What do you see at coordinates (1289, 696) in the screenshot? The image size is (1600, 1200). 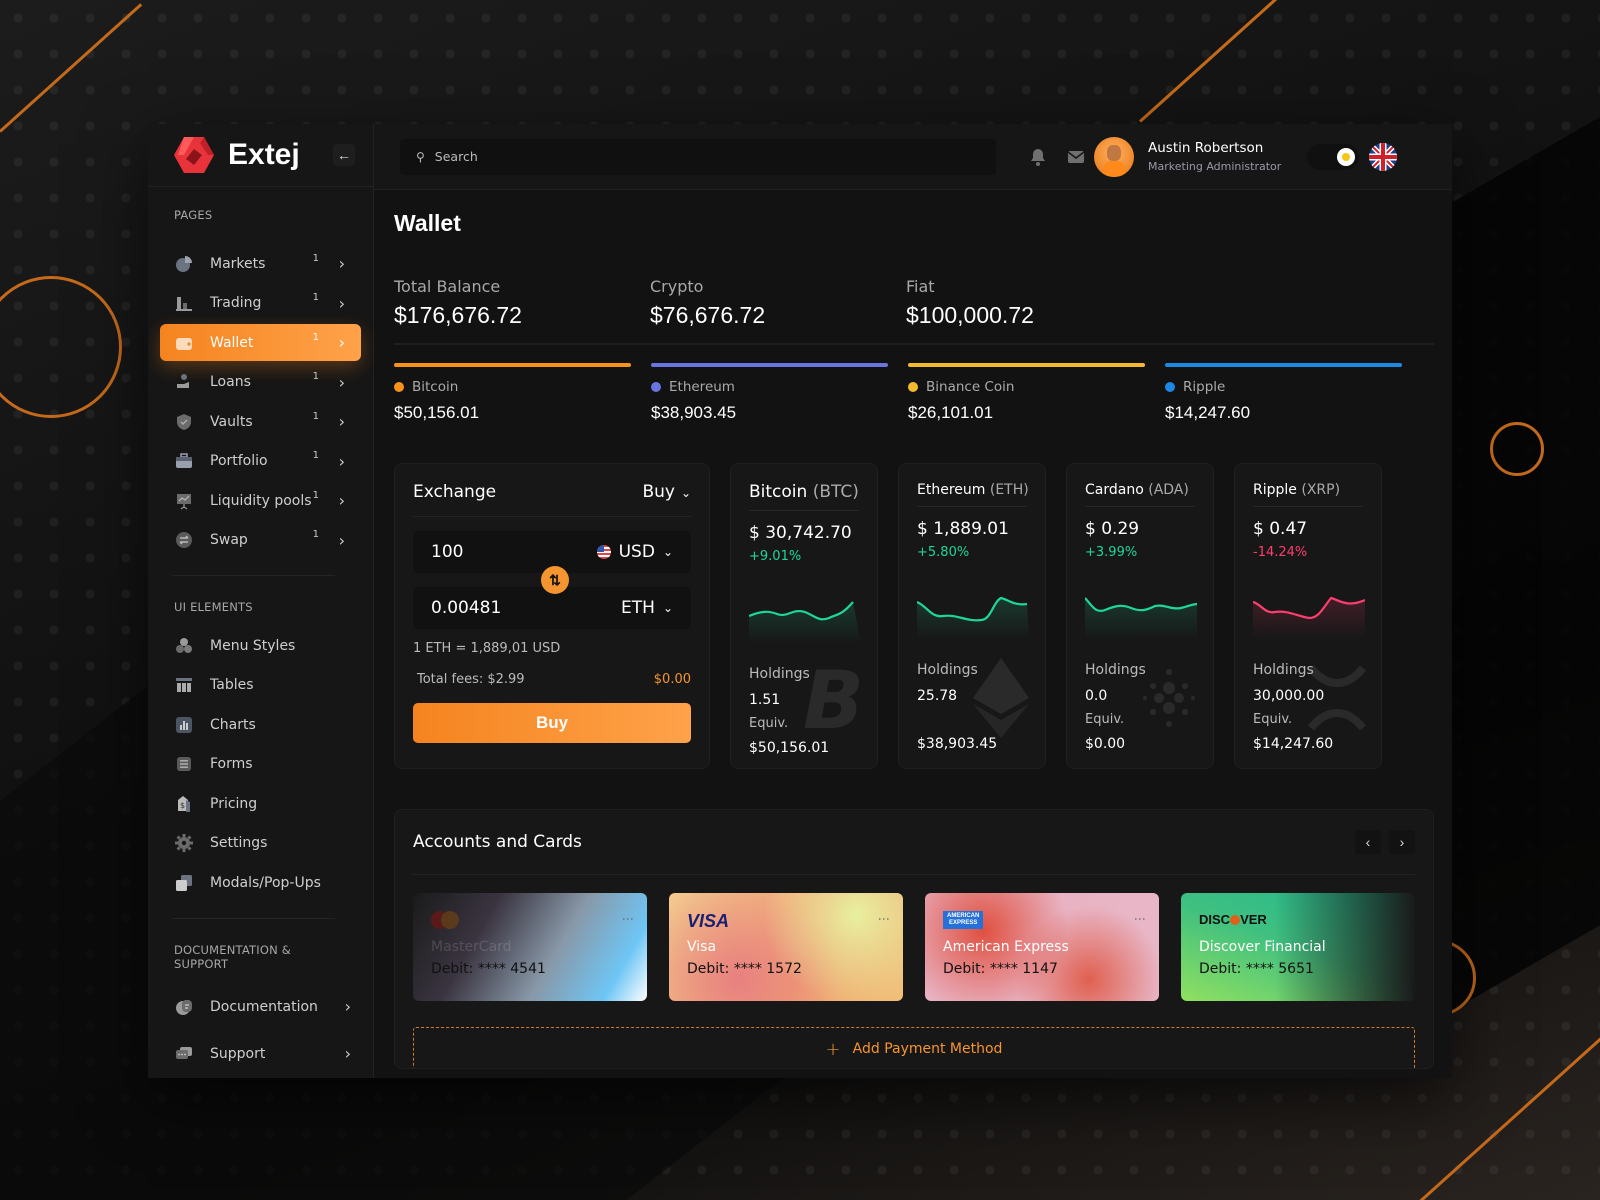 I see `holdings-value: 30,000.00` at bounding box center [1289, 696].